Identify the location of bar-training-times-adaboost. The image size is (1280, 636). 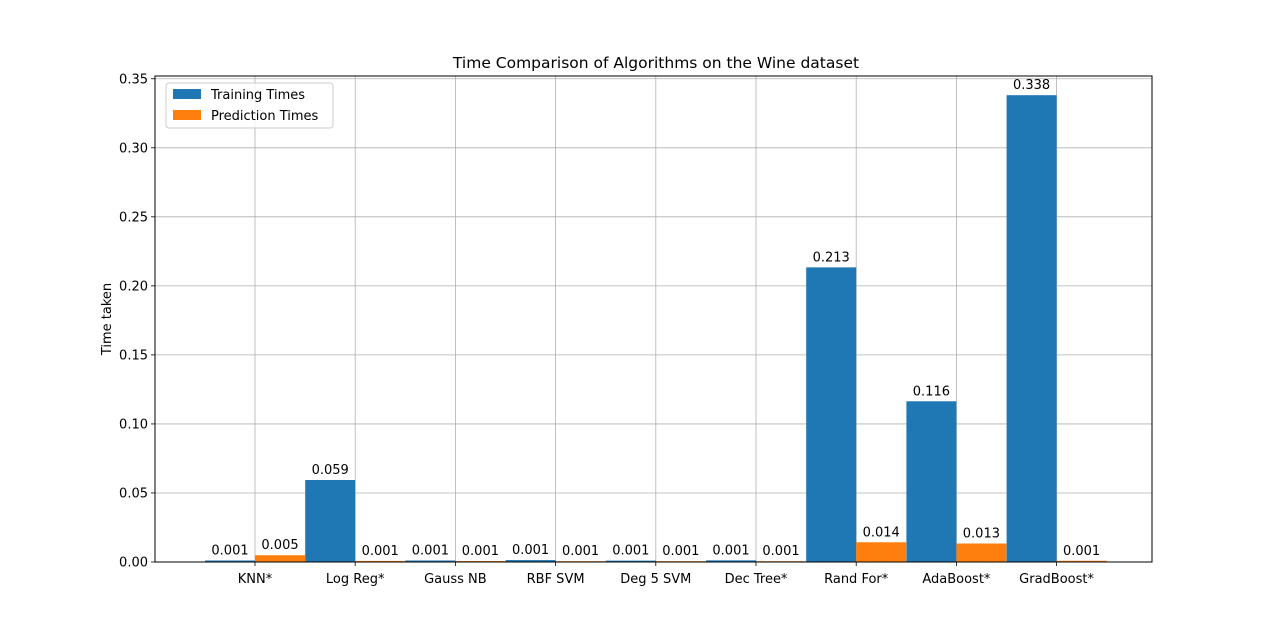
(931, 481).